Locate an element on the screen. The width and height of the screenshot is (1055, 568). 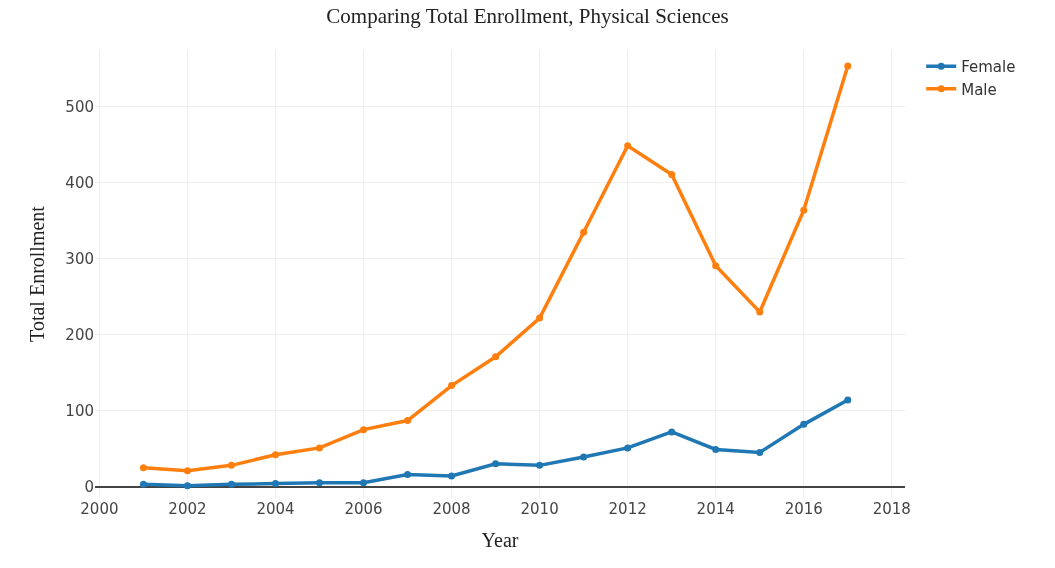
y-tick-label: 100 is located at coordinates (79, 410).